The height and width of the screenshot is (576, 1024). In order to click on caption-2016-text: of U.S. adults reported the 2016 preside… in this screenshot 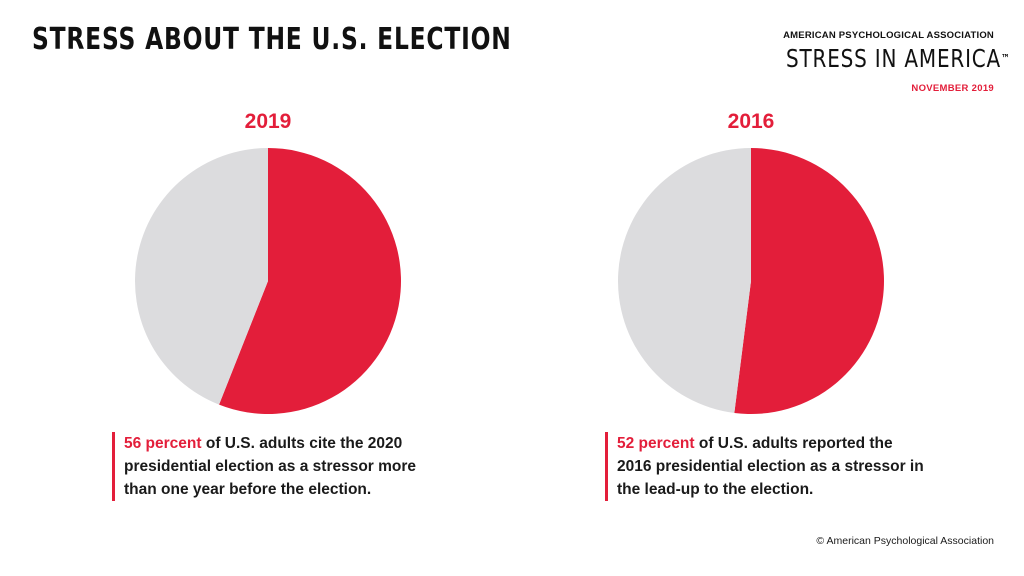, I will do `click(770, 466)`.